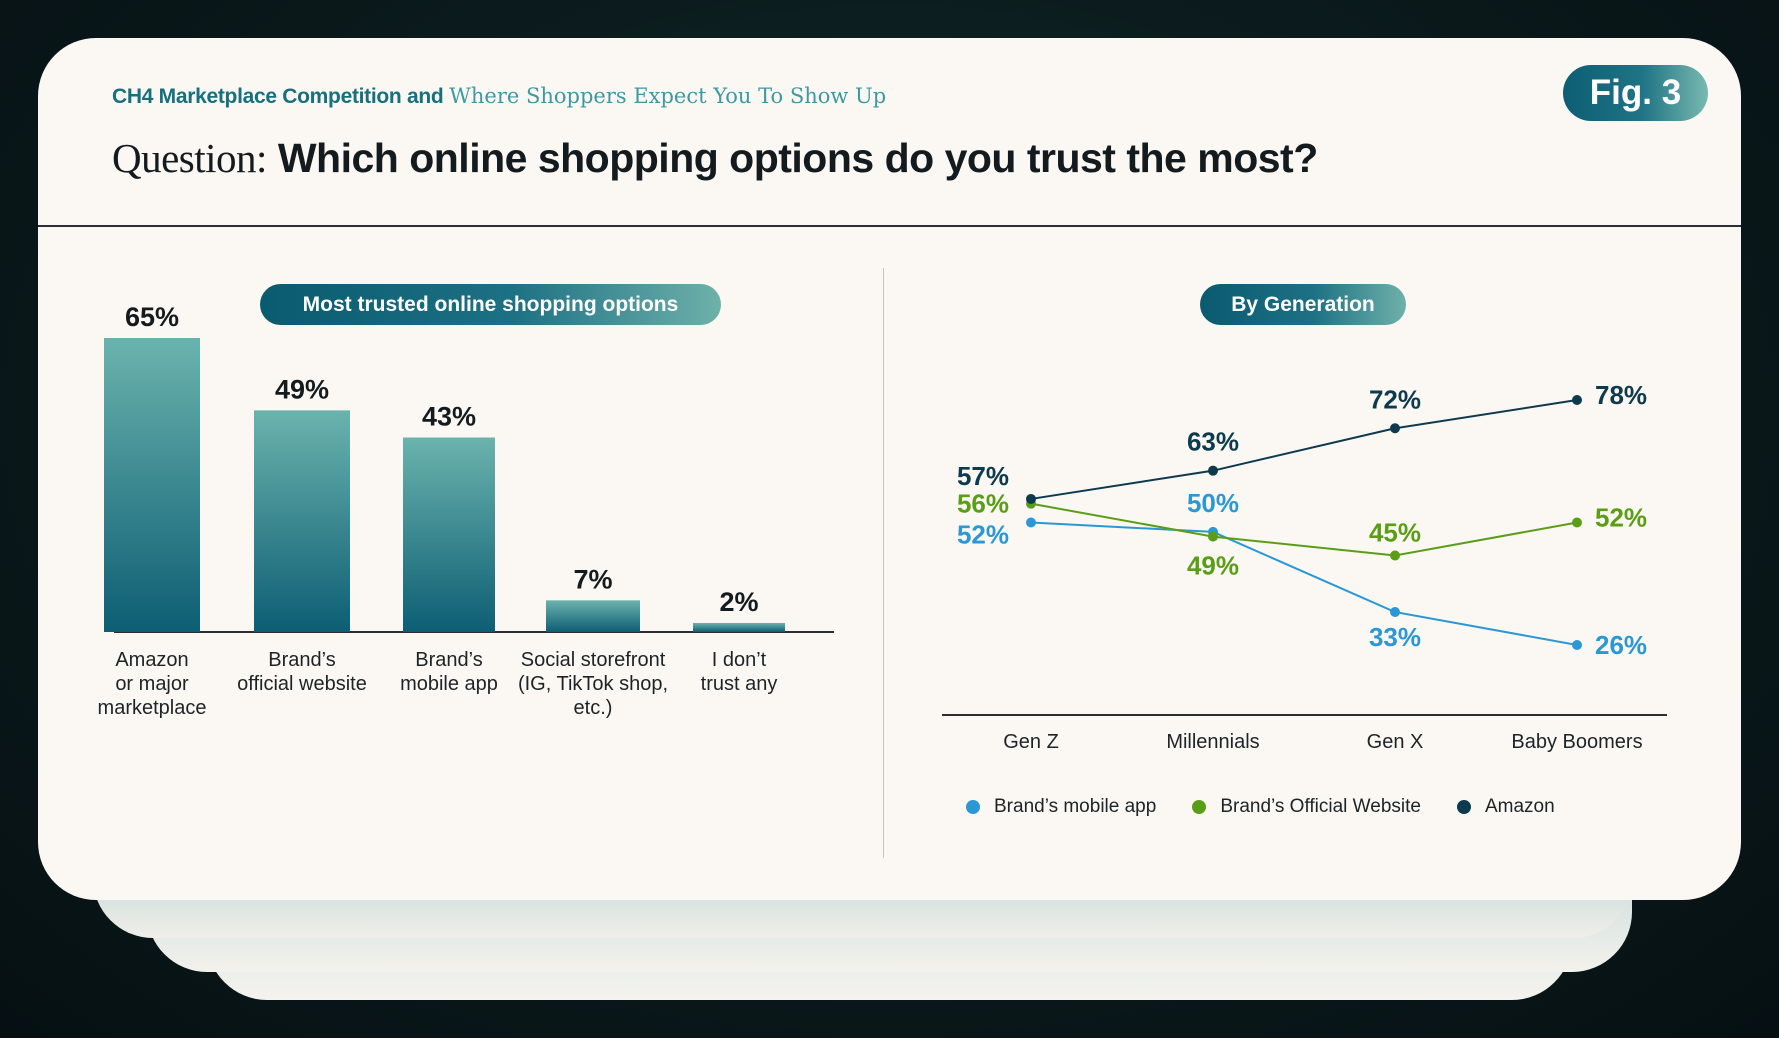 The image size is (1779, 1038). I want to click on legend-item-official-website: Brand’s Official Website, so click(1306, 807).